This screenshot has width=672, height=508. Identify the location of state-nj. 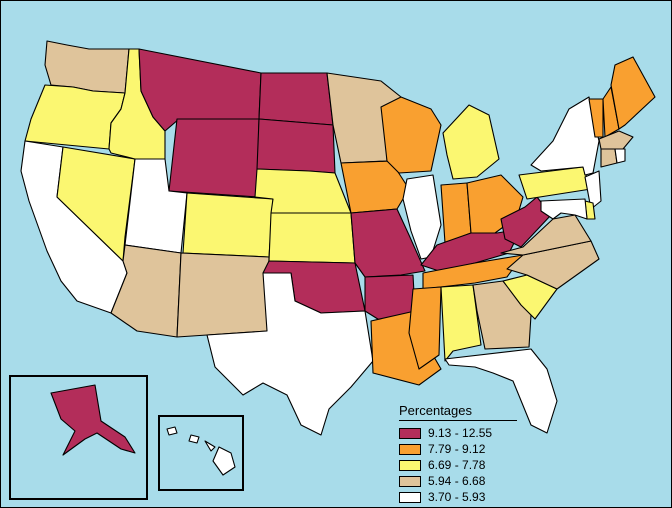
(593, 190).